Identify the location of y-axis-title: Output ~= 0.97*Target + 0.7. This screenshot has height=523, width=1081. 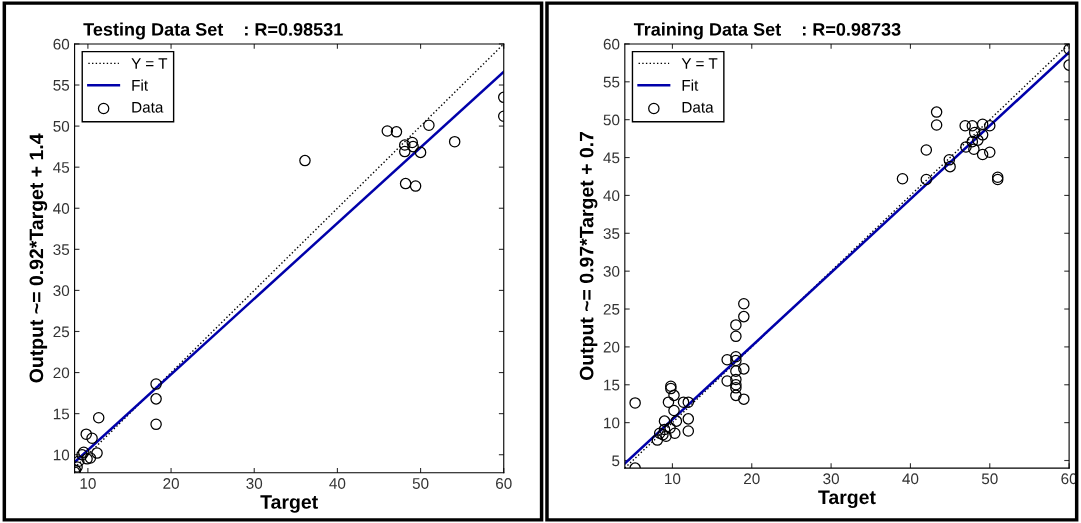
(588, 256).